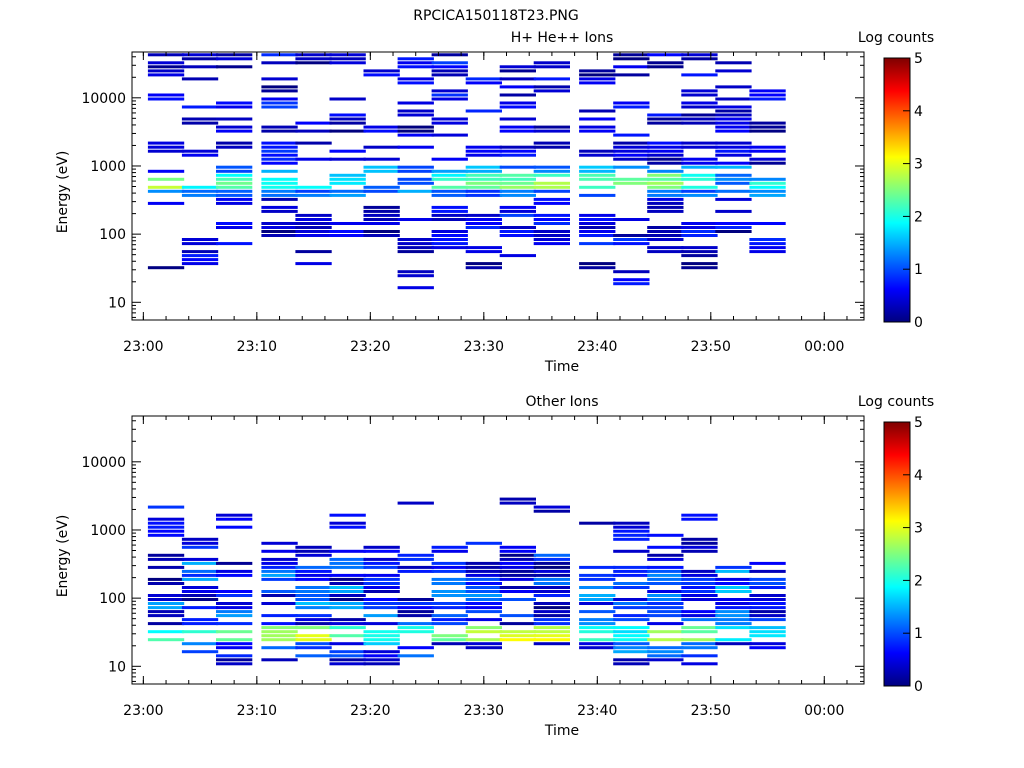 Image resolution: width=1024 pixels, height=768 pixels. What do you see at coordinates (143, 347) in the screenshot?
I see `x-tick-label: 23:00` at bounding box center [143, 347].